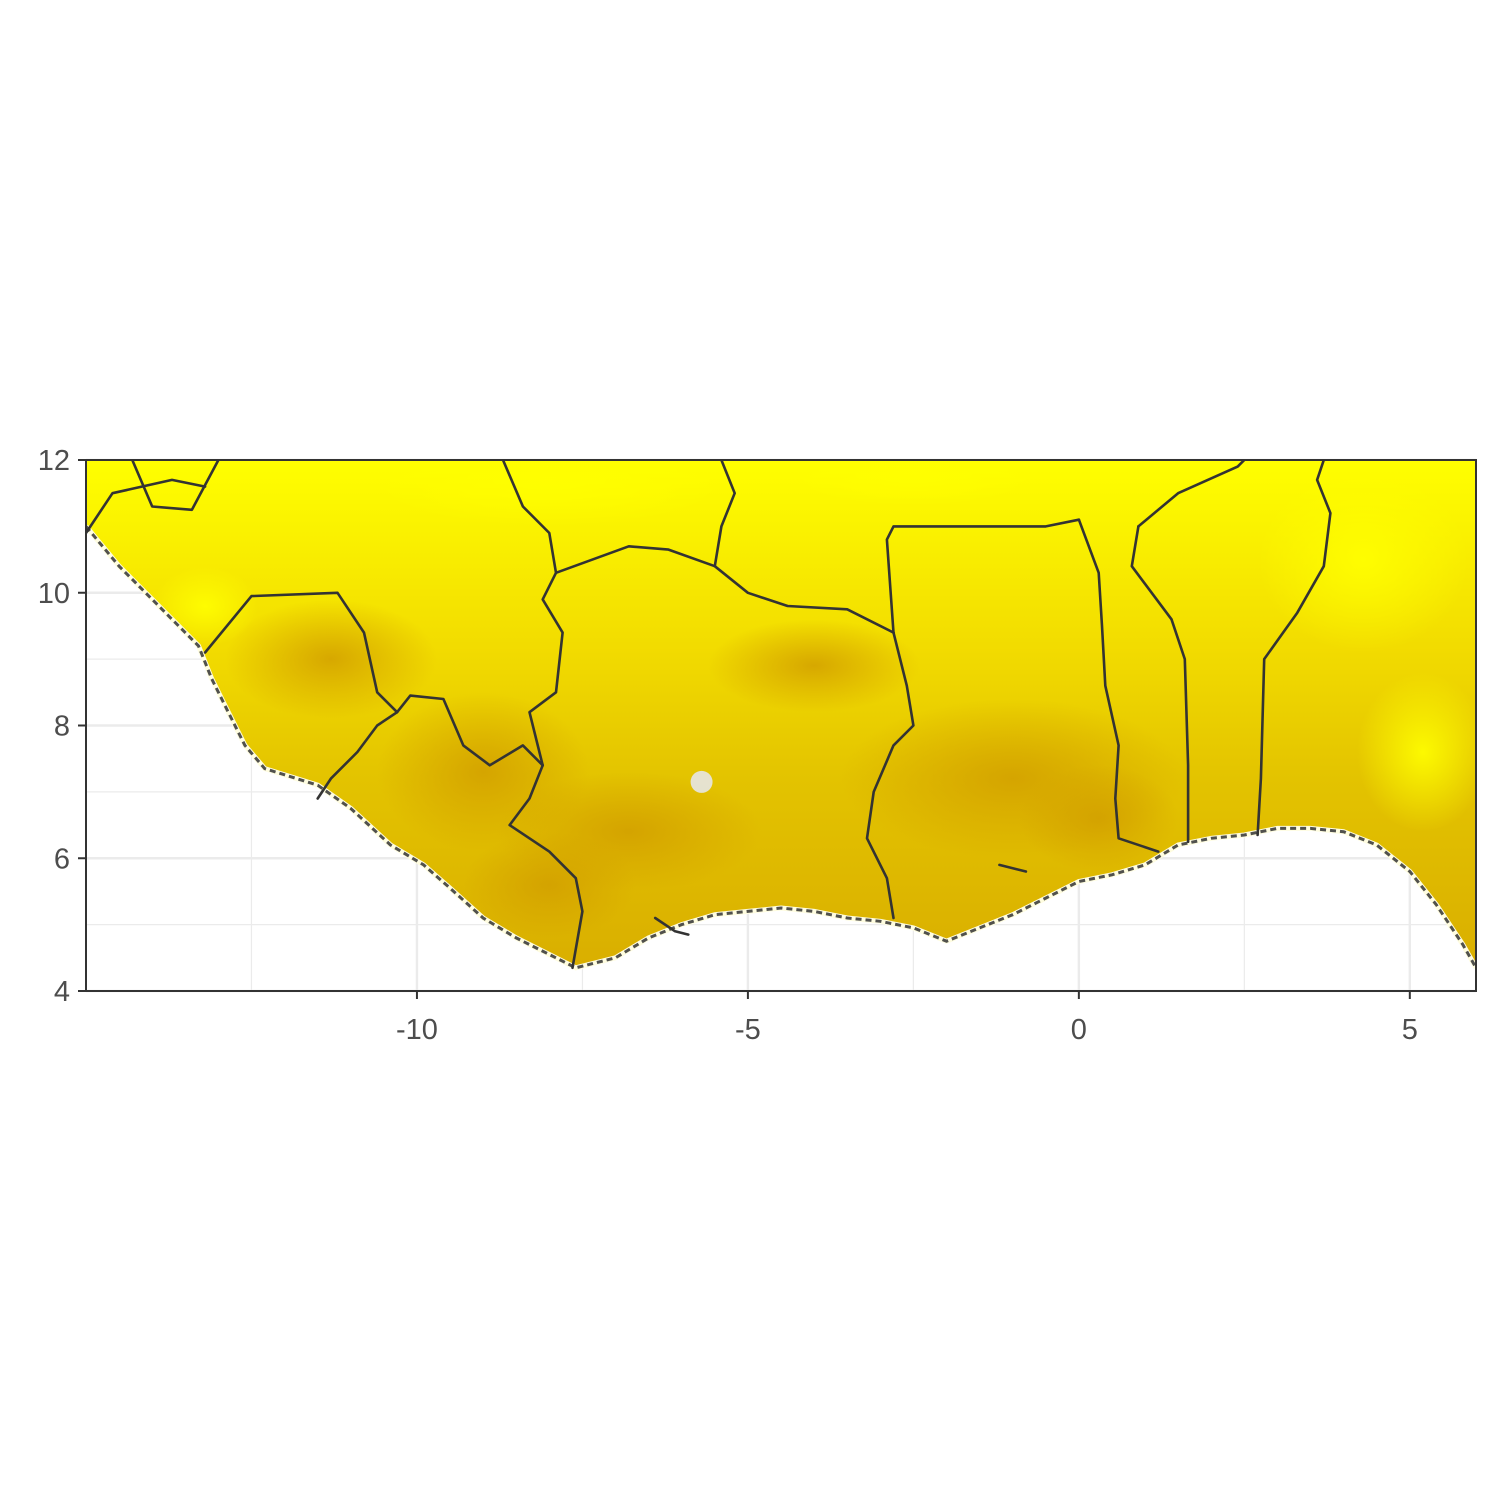 The image size is (1500, 1500). Describe the element at coordinates (62, 992) in the screenshot. I see `y-tick-label: 4` at that location.